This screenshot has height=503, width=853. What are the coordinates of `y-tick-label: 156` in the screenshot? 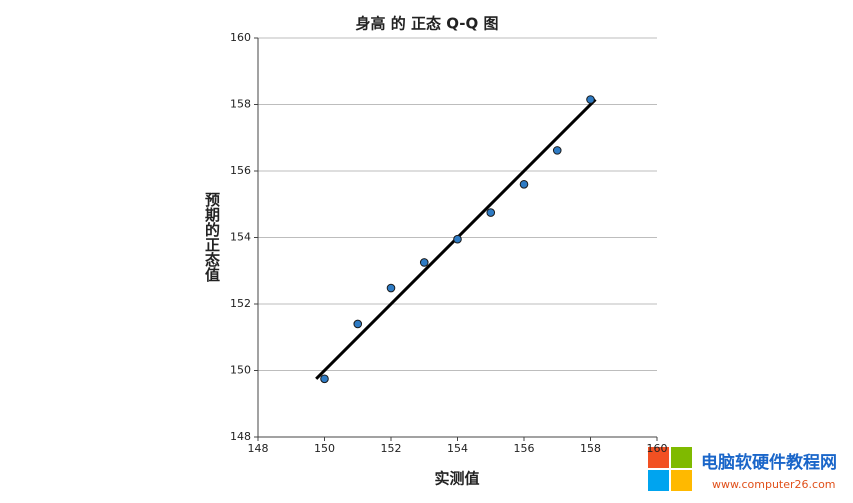 It's located at (240, 170).